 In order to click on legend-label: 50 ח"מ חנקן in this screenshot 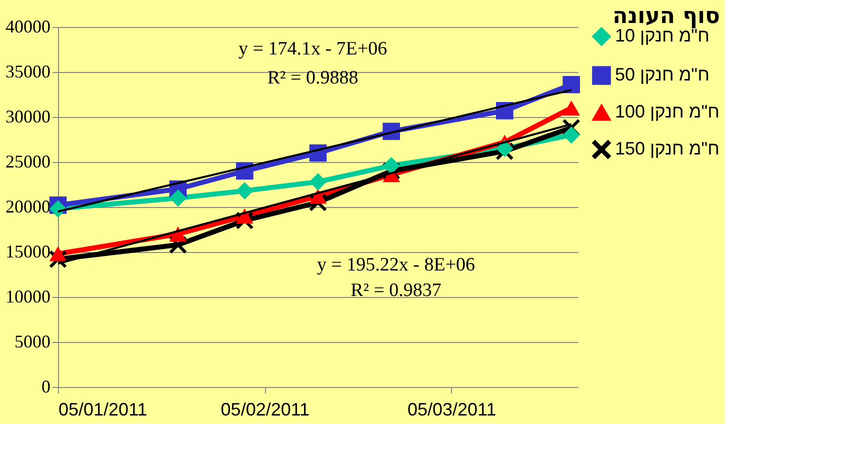, I will do `click(662, 74)`.